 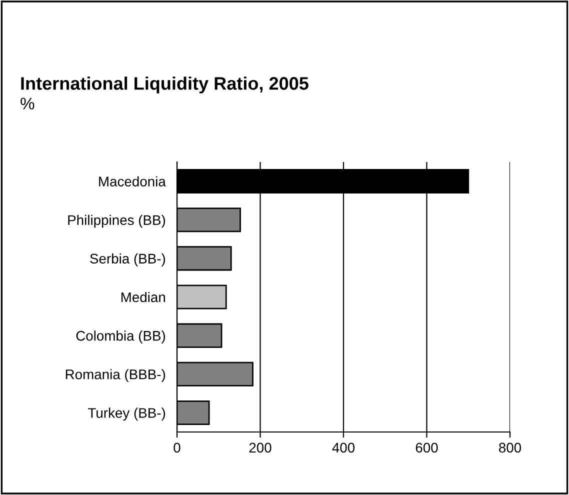 What do you see at coordinates (510, 447) in the screenshot?
I see `x-tick-label: 800` at bounding box center [510, 447].